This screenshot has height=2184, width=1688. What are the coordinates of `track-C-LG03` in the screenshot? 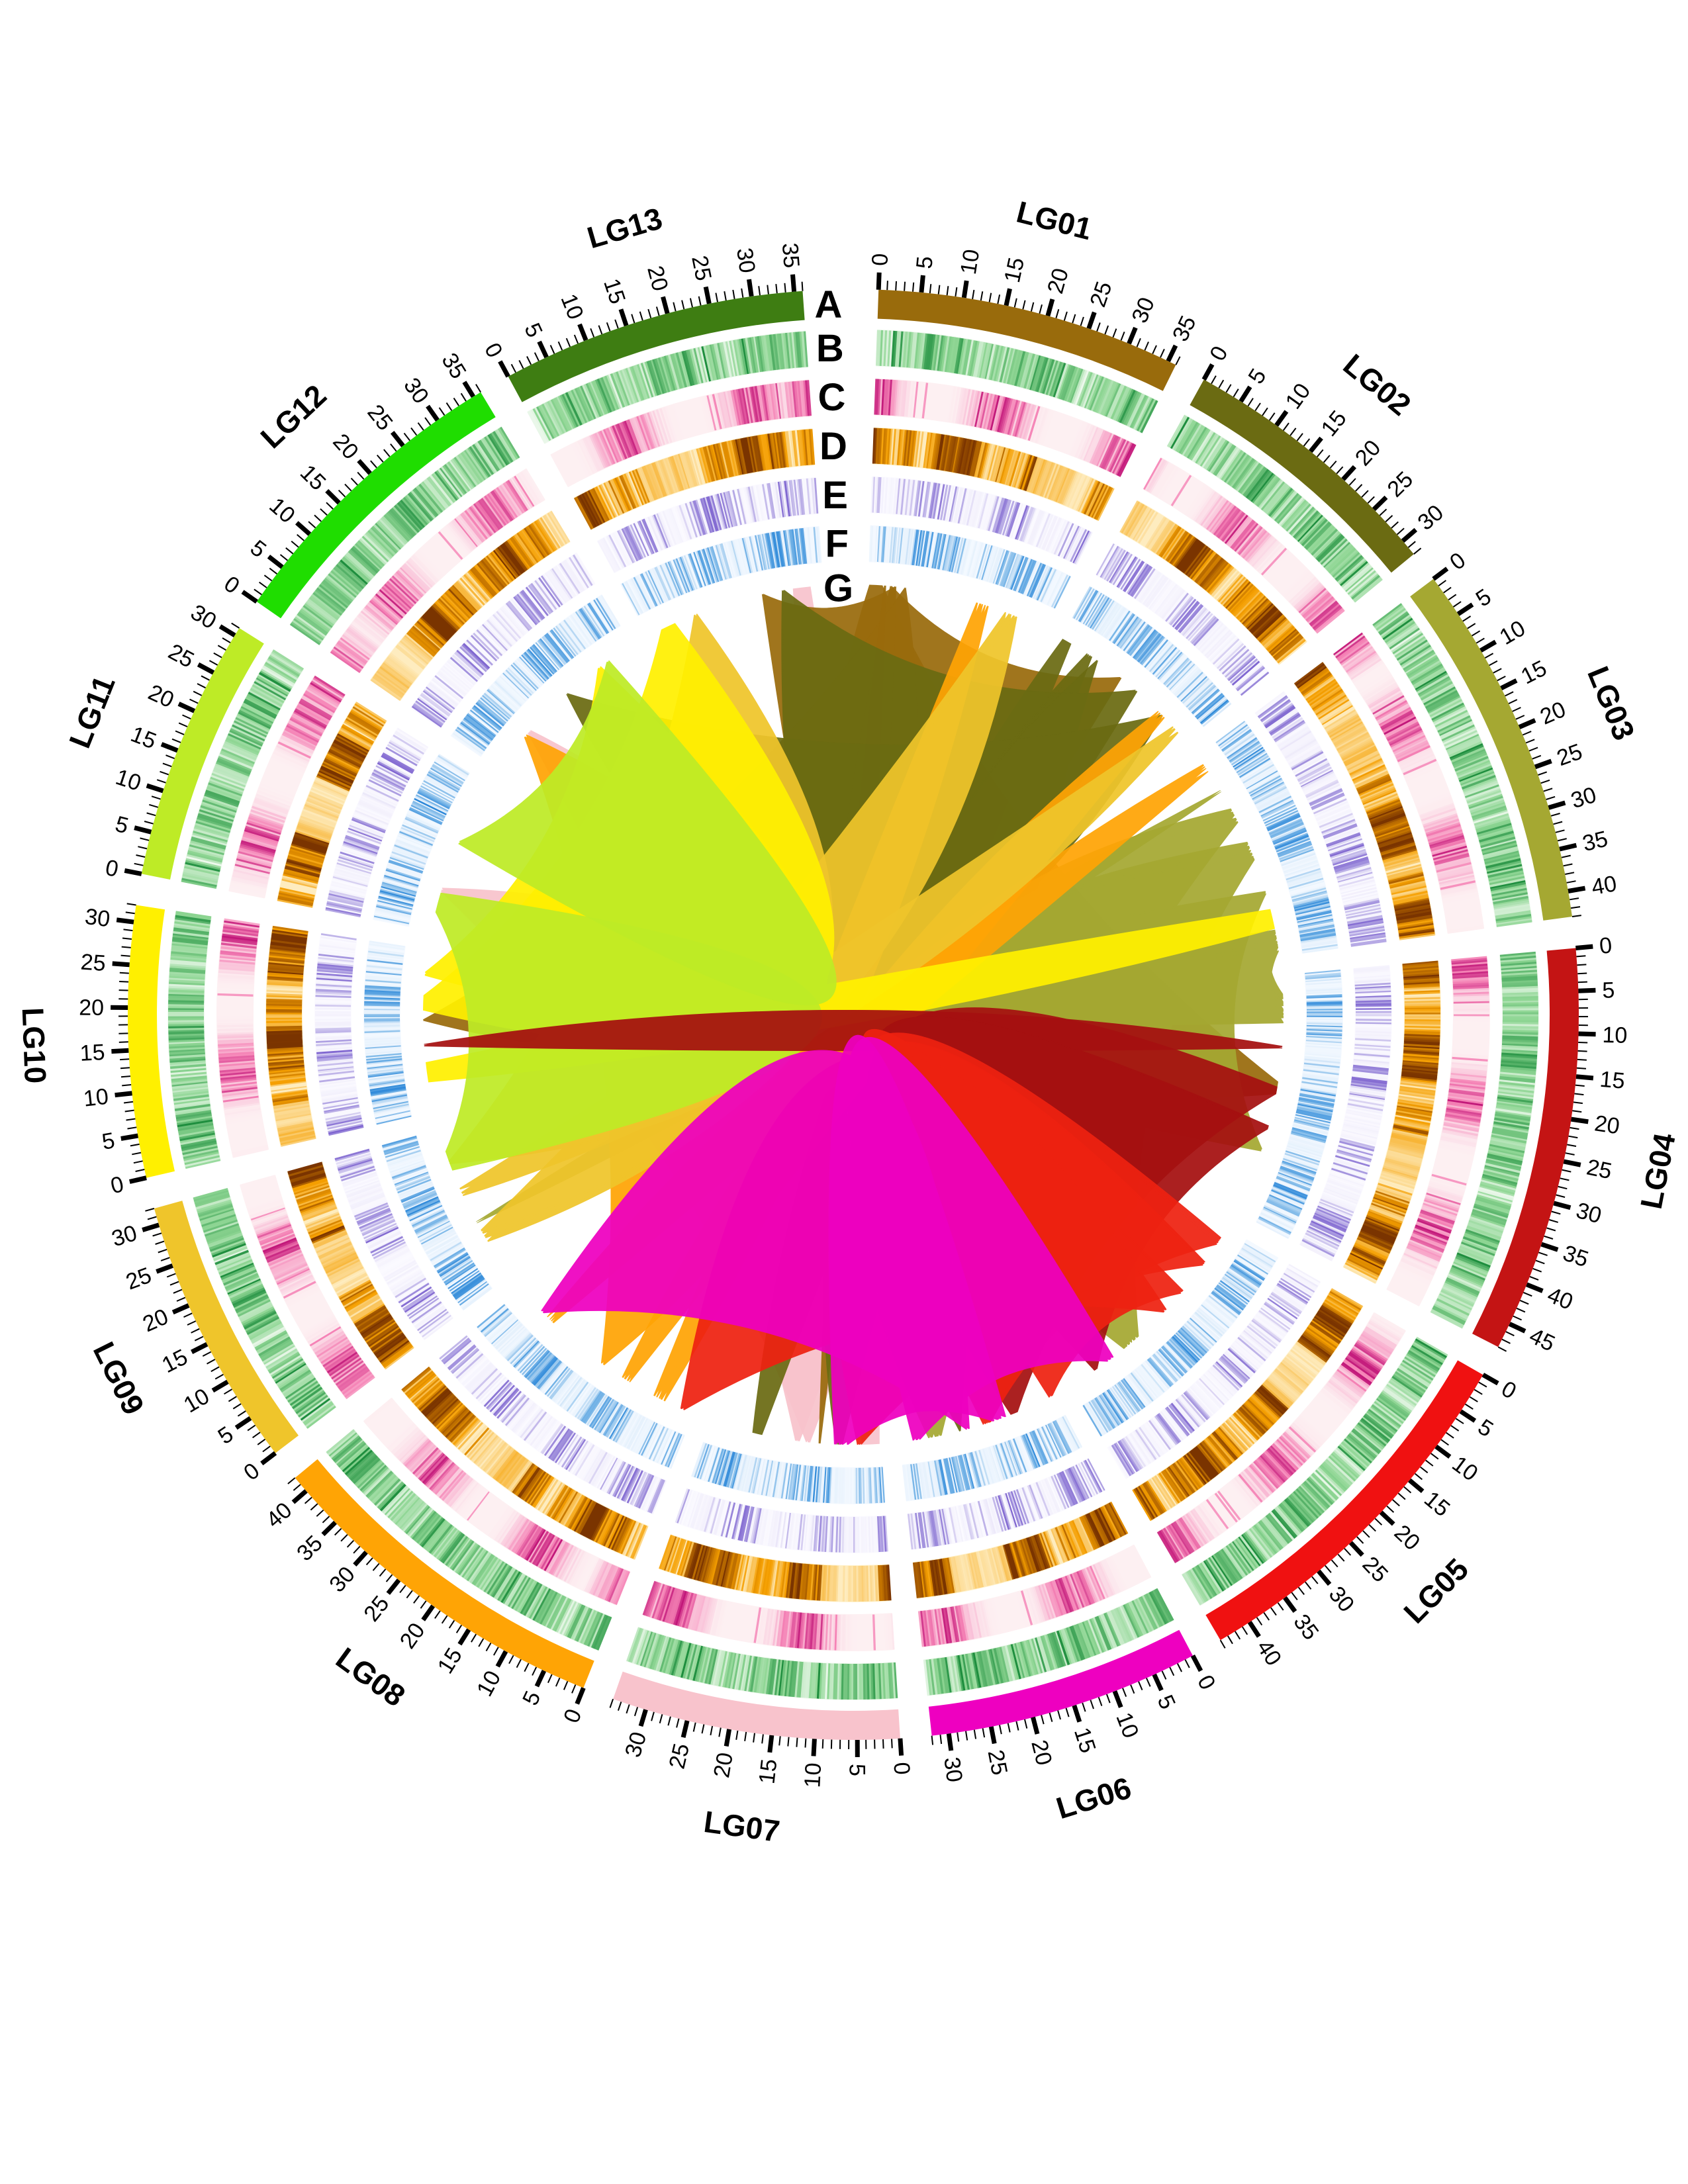 It's located at (1409, 783).